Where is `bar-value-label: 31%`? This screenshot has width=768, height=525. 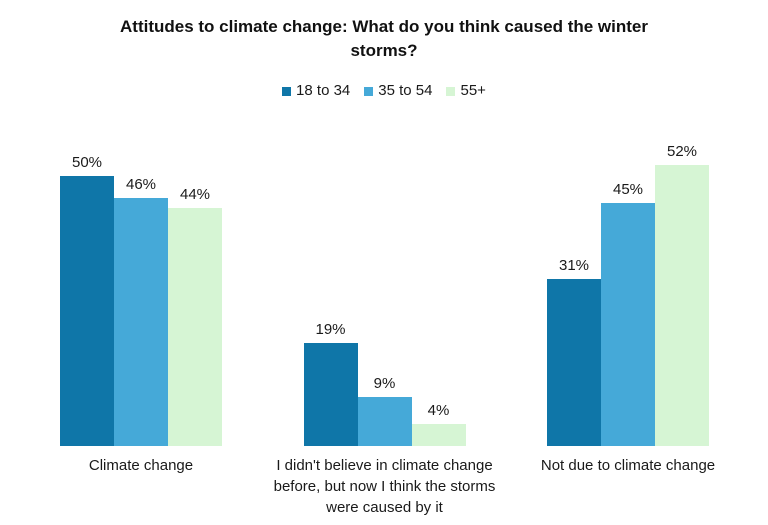
bar-value-label: 31% is located at coordinates (574, 265).